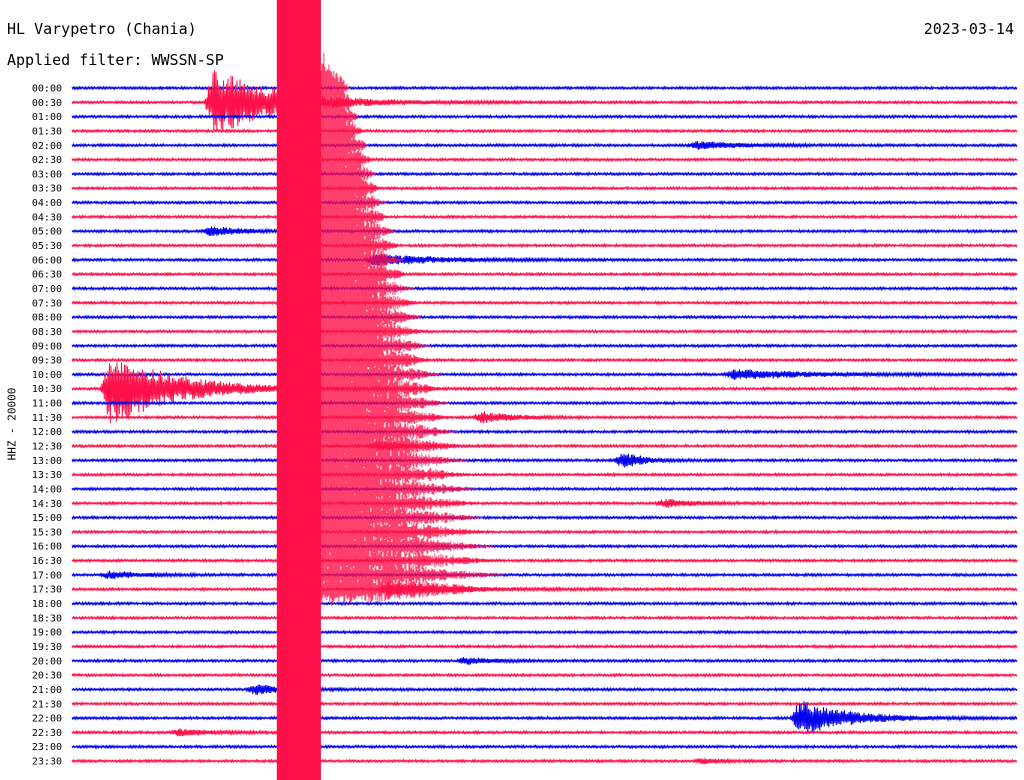 Image resolution: width=1024 pixels, height=780 pixels. What do you see at coordinates (187, 60) in the screenshot?
I see `filter-name: WWSSN-SP` at bounding box center [187, 60].